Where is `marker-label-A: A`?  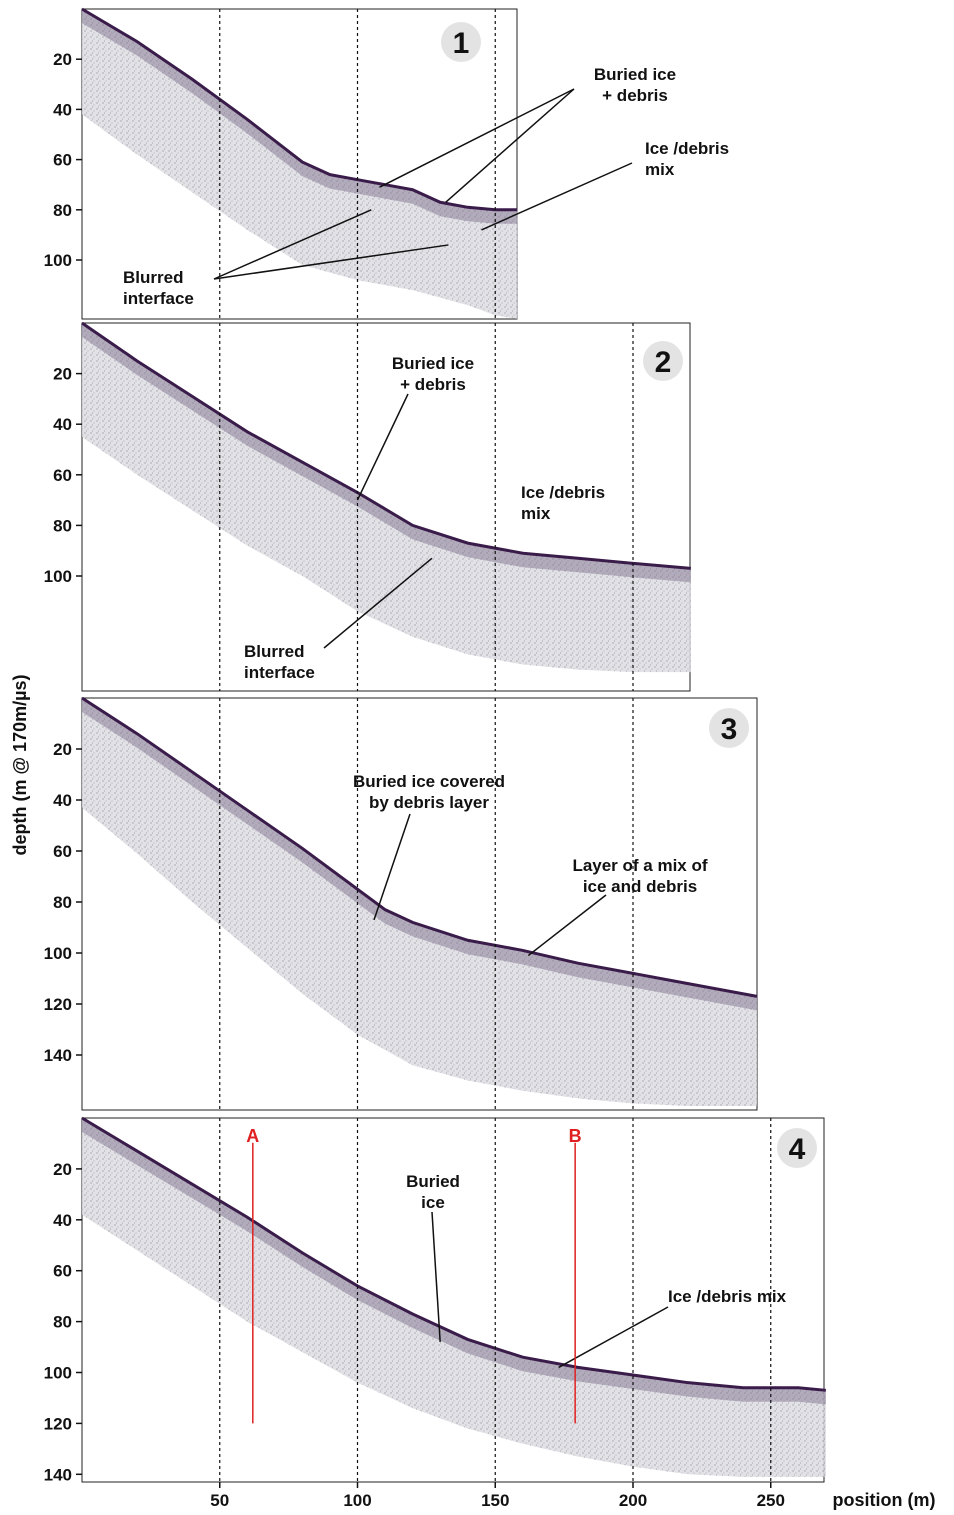
marker-label-A: A is located at coordinates (252, 1136).